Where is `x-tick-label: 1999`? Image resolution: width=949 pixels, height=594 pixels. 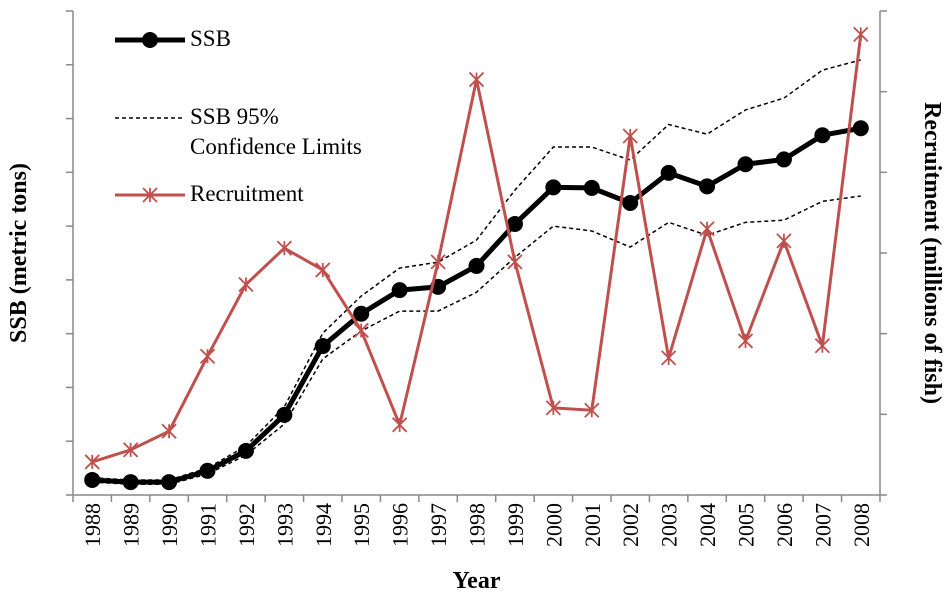 x-tick-label: 1999 is located at coordinates (515, 525).